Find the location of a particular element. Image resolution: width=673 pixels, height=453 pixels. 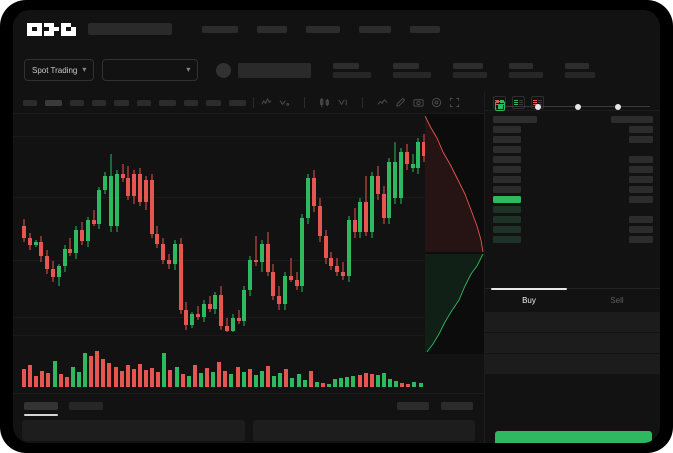

line-chart-icon is located at coordinates (382, 102).